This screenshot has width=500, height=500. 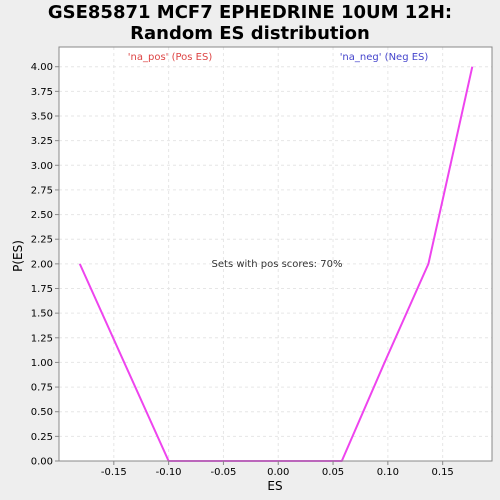 I want to click on y-tick-label: 2.50, so click(x=42, y=215).